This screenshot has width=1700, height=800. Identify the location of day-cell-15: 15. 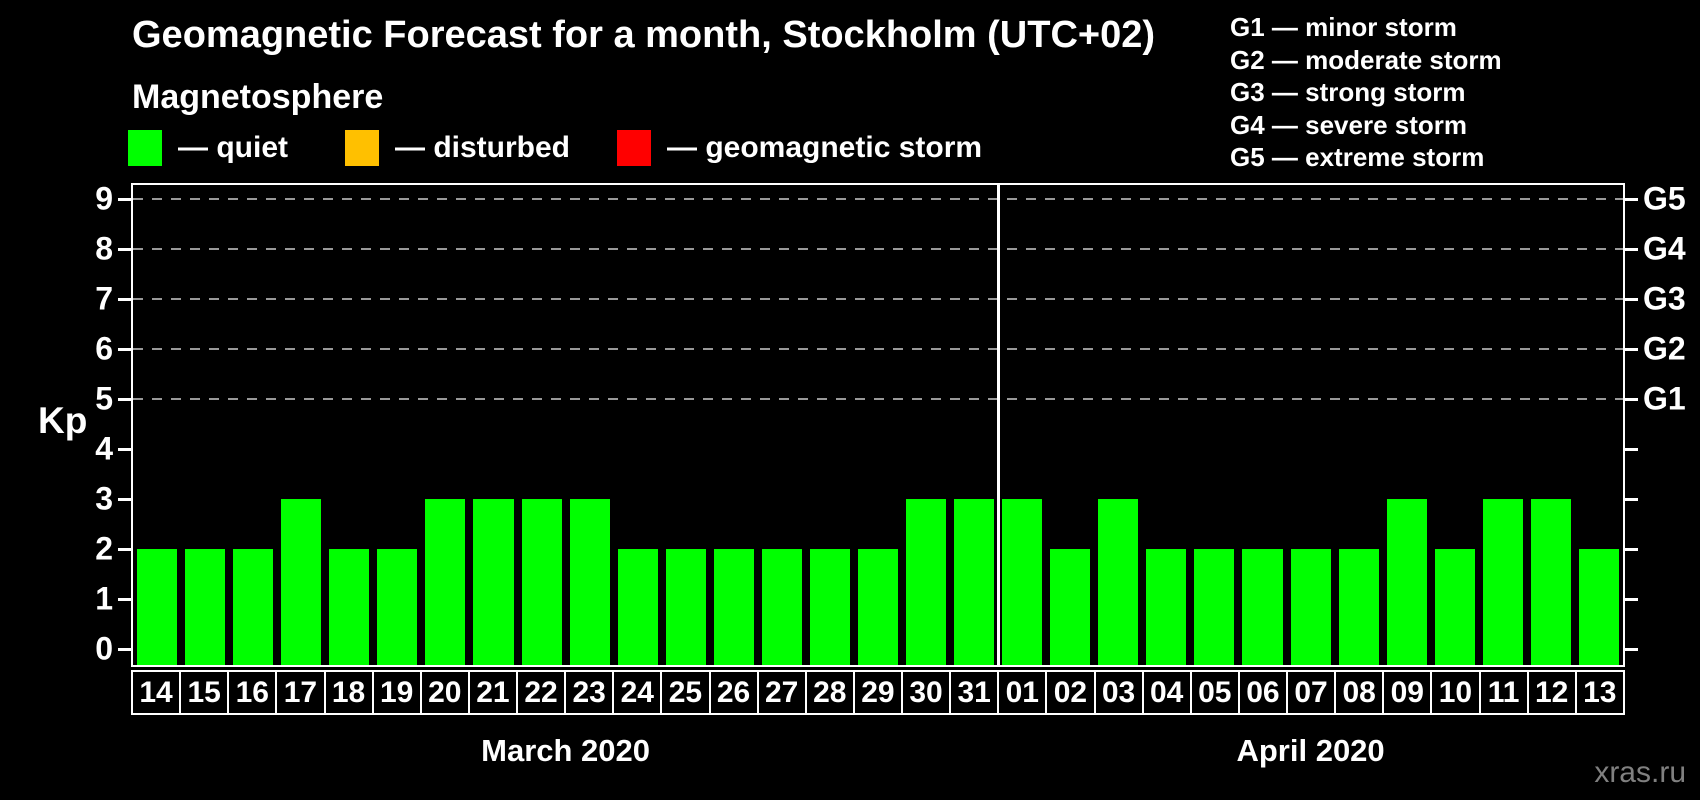
(204, 692).